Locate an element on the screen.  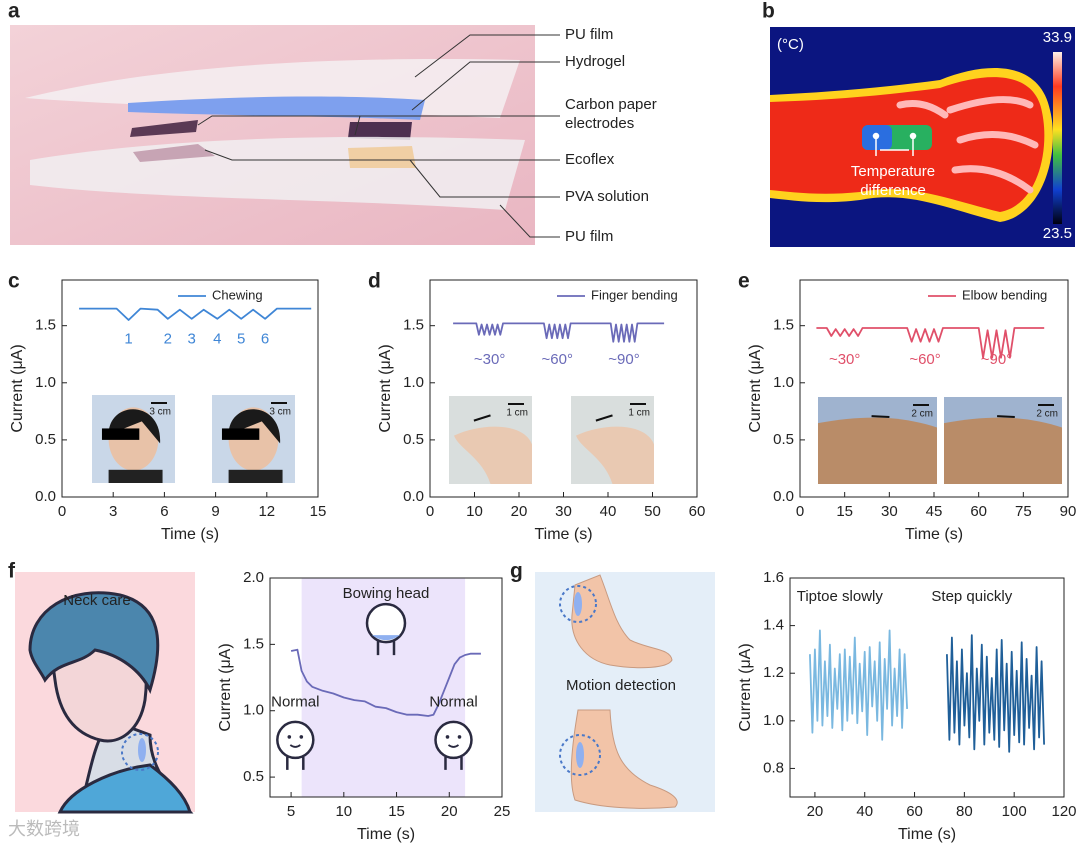
panel-f-caption: Neck care is located at coordinates (97, 600).